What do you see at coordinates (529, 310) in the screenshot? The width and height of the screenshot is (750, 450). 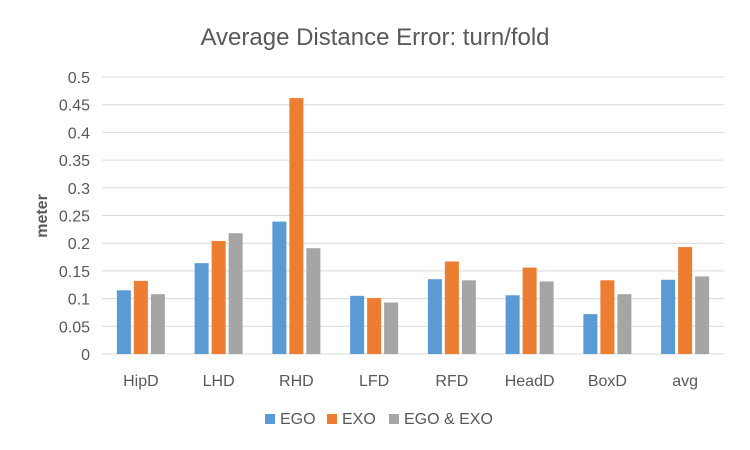 I see `bar-exo-headd` at bounding box center [529, 310].